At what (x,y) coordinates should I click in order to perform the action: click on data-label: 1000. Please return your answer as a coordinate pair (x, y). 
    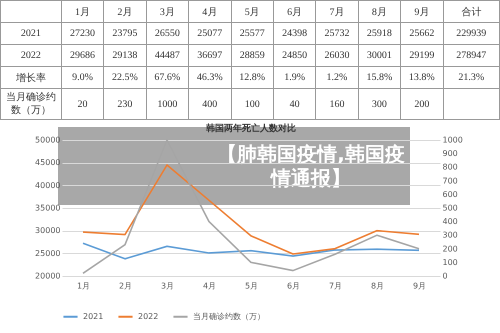
    Looking at the image, I should click on (167, 104).